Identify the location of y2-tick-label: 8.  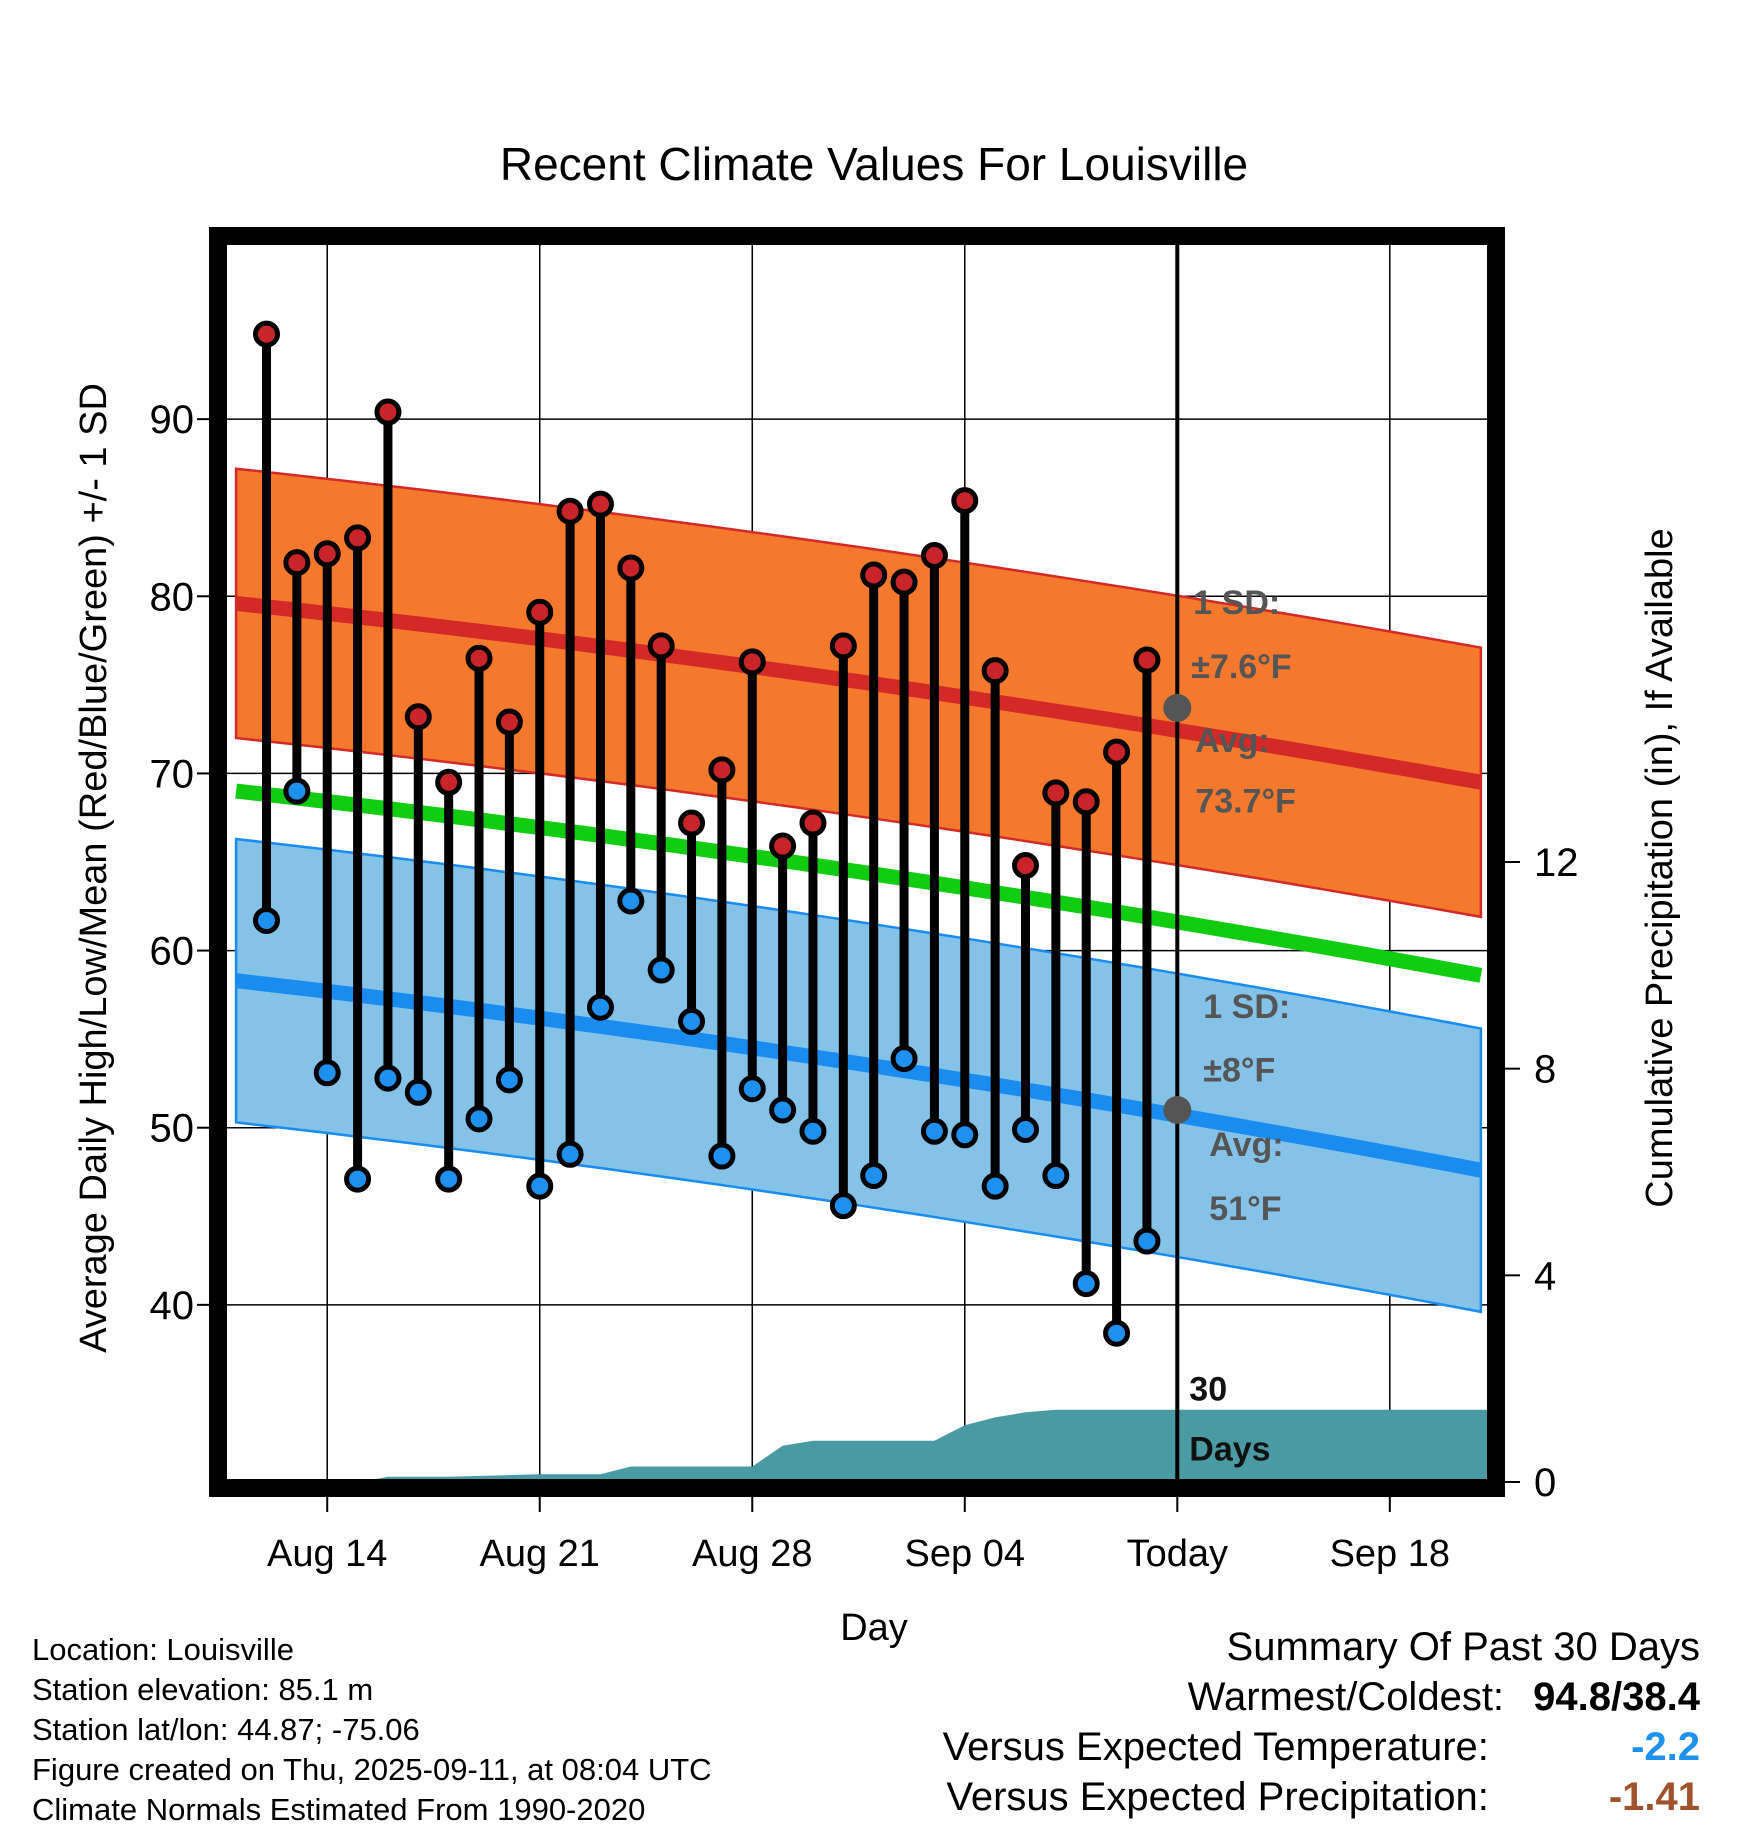
(1545, 1070).